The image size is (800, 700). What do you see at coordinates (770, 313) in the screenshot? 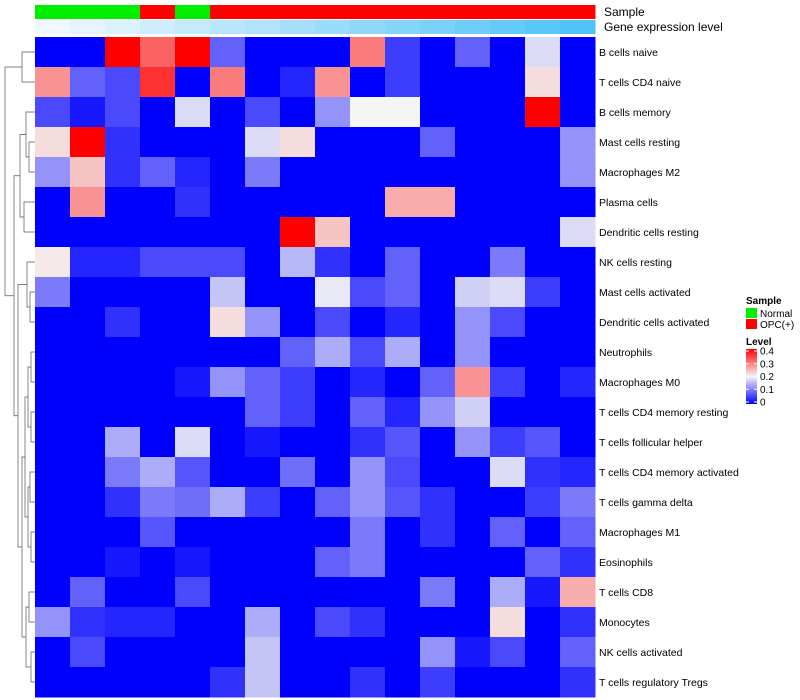
I see `sample-legend: Sample Normal OPC(+)` at bounding box center [770, 313].